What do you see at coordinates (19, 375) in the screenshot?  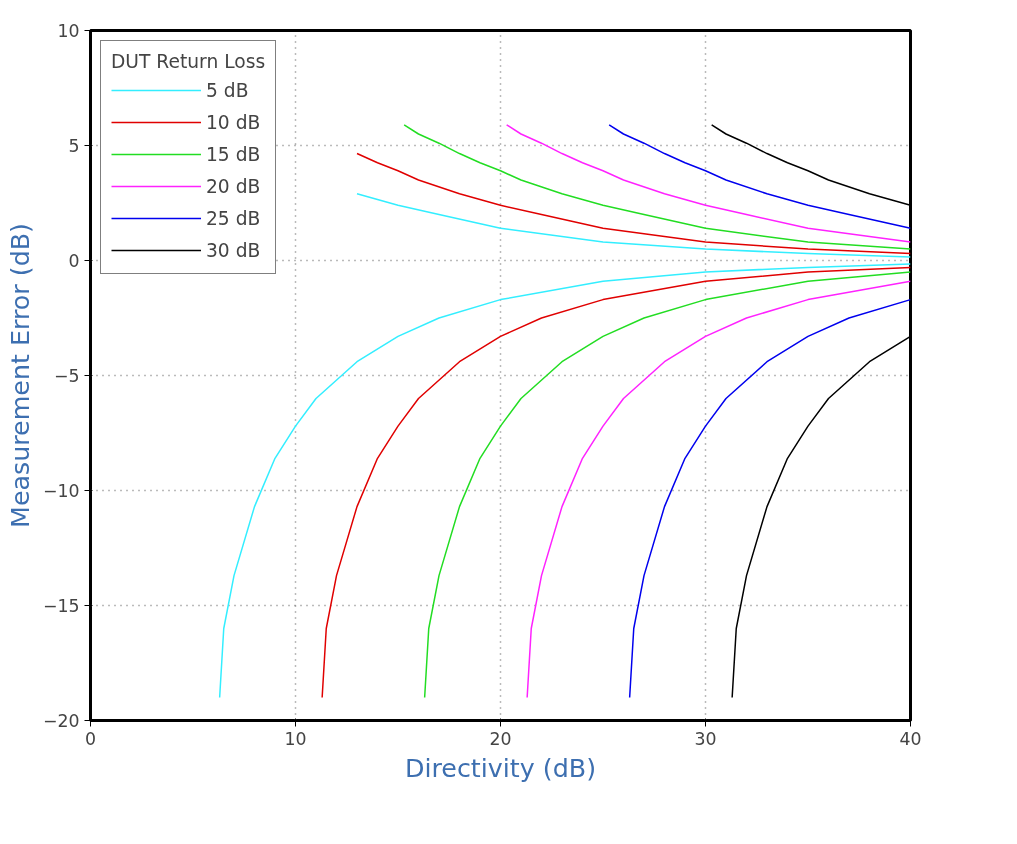 I see `y-axis-title: Measurement Error (dB)` at bounding box center [19, 375].